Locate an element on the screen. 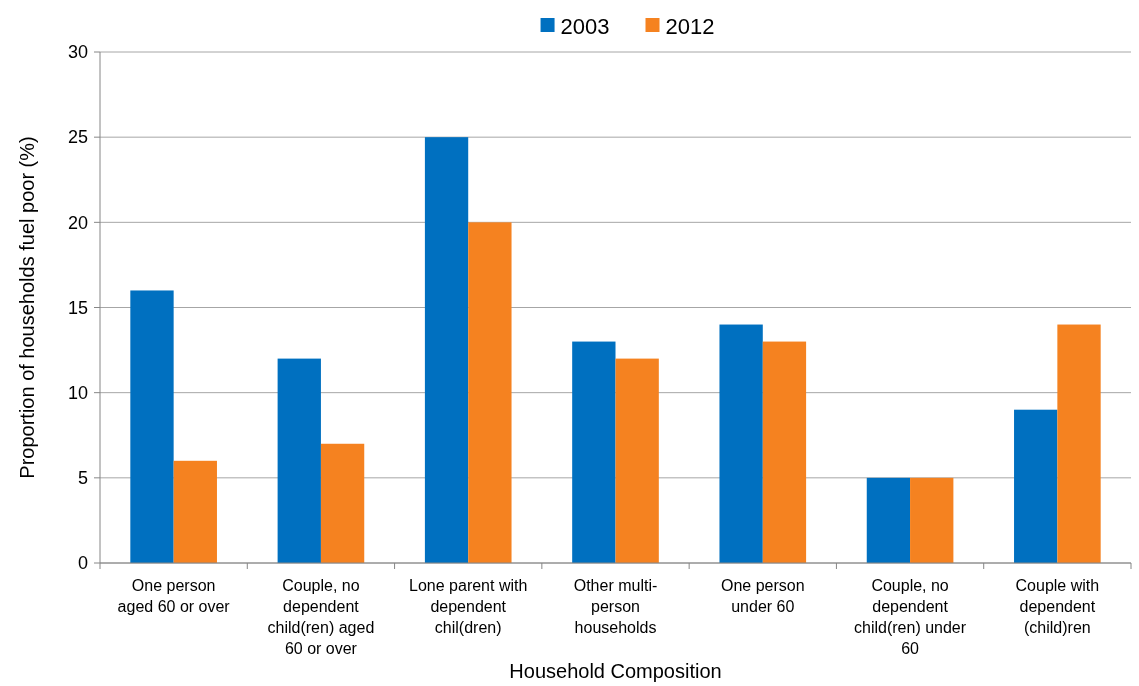  x-tick-label: Couple, no dependent child(ren) aged 60 or over is located at coordinates (321, 617).